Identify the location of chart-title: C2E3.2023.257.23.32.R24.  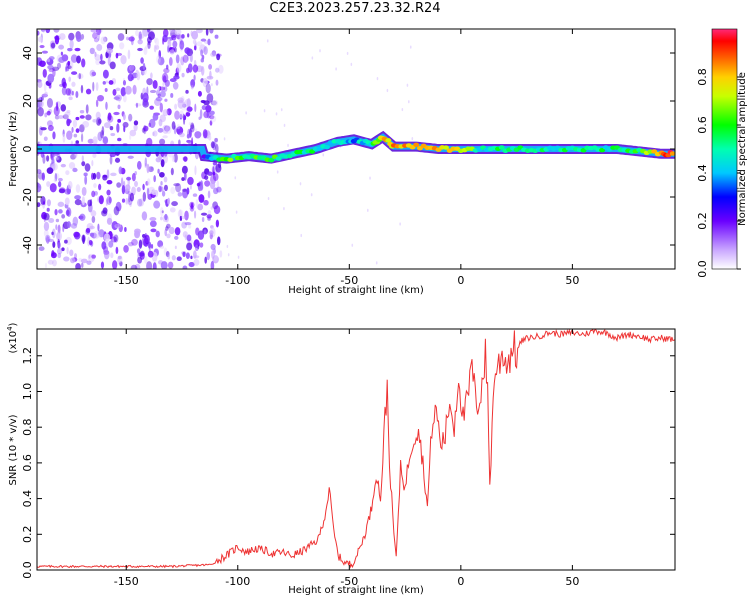
(355, 8).